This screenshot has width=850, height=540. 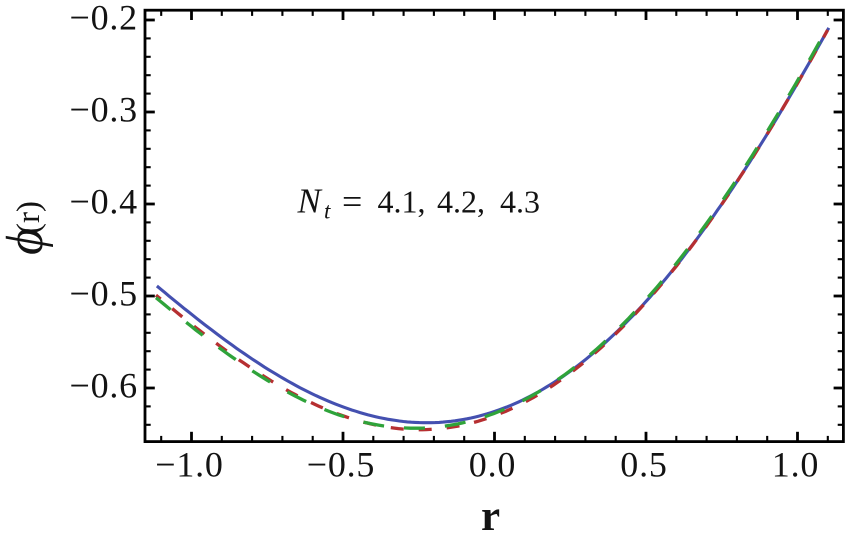 I want to click on svg-text: −0.3, so click(x=103, y=110).